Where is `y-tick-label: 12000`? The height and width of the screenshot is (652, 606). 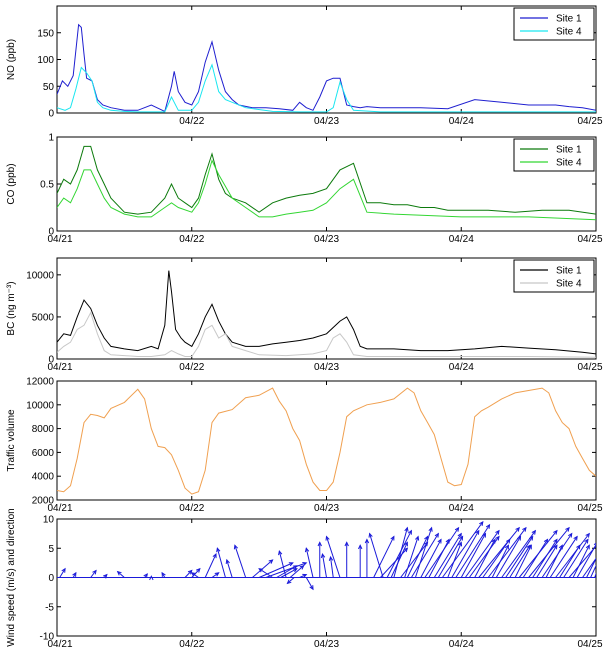 y-tick-label: 12000 is located at coordinates (40, 382).